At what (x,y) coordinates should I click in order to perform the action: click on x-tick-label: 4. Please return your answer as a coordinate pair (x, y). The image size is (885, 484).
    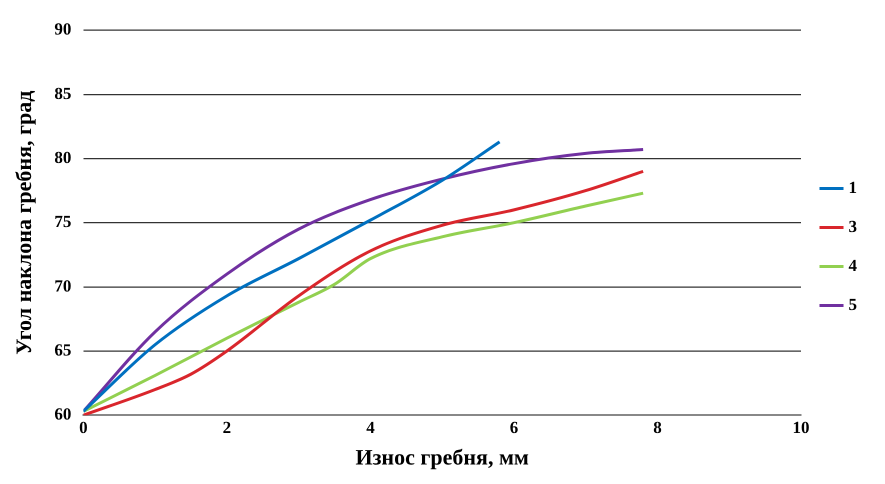
    Looking at the image, I should click on (371, 427).